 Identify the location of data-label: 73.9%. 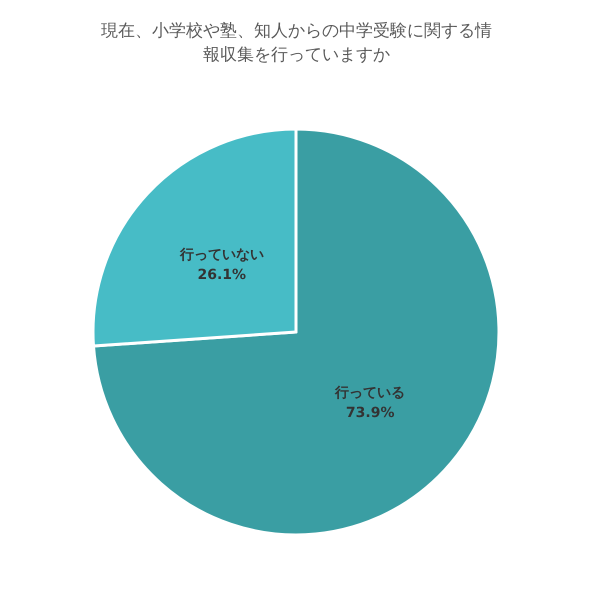
(370, 413).